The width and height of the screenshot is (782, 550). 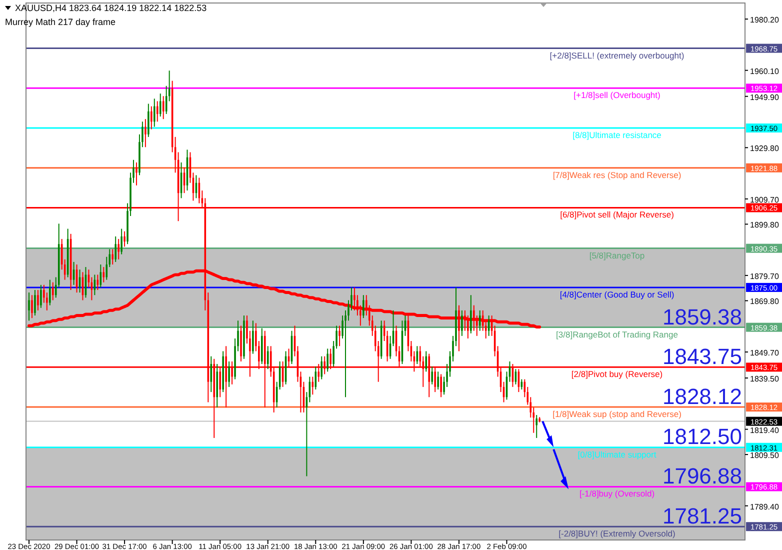 What do you see at coordinates (765, 507) in the screenshot?
I see `y-tick-label: 1789.40` at bounding box center [765, 507].